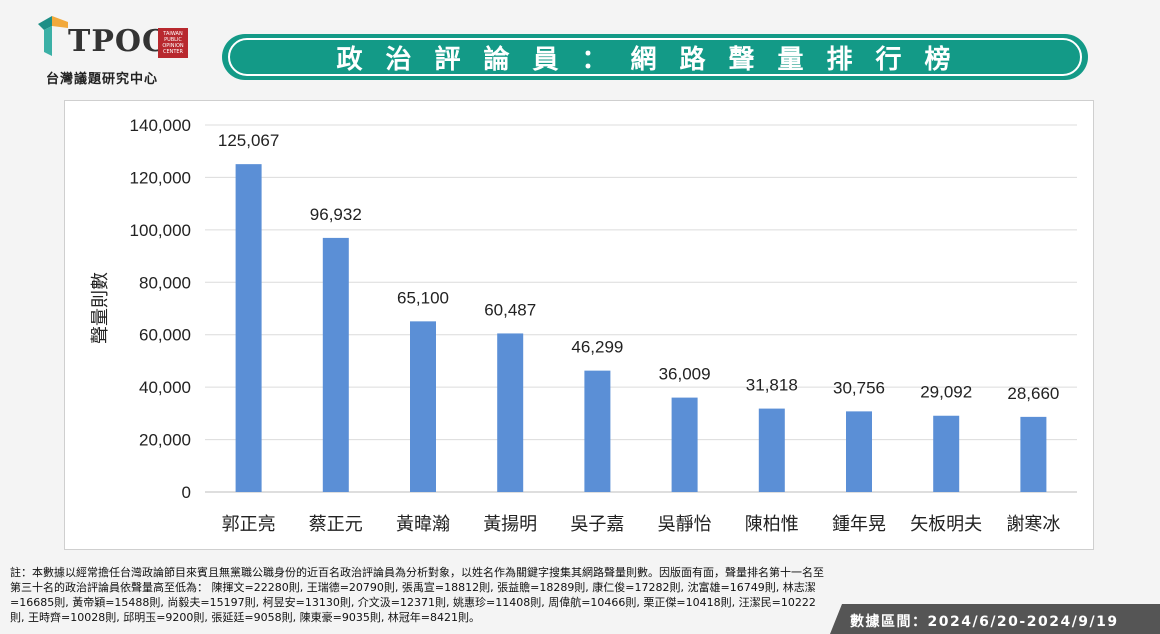  I want to click on y-tick-label: 0, so click(186, 492).